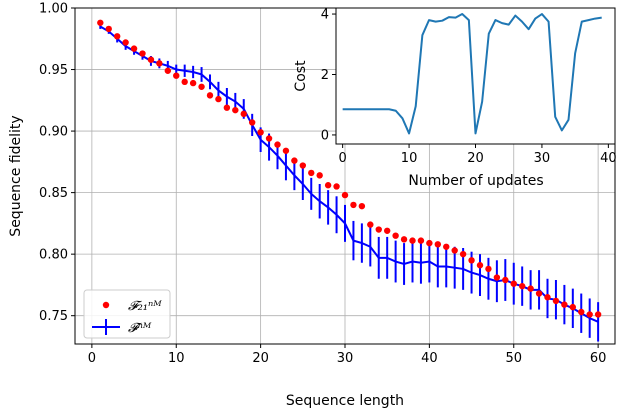 This screenshot has width=618, height=413. I want to click on inset-y-ticks: 0 2 4, so click(328, 75).